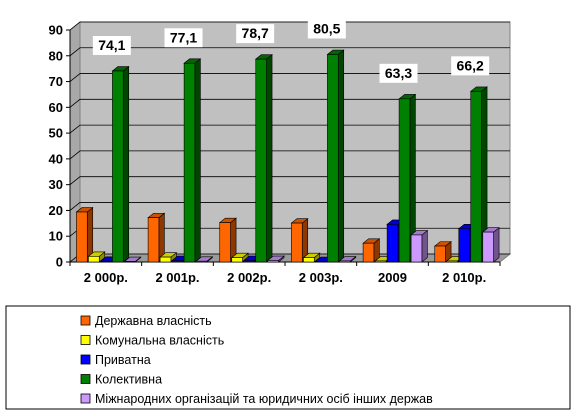  I want to click on data-label: 77,1, so click(183, 37).